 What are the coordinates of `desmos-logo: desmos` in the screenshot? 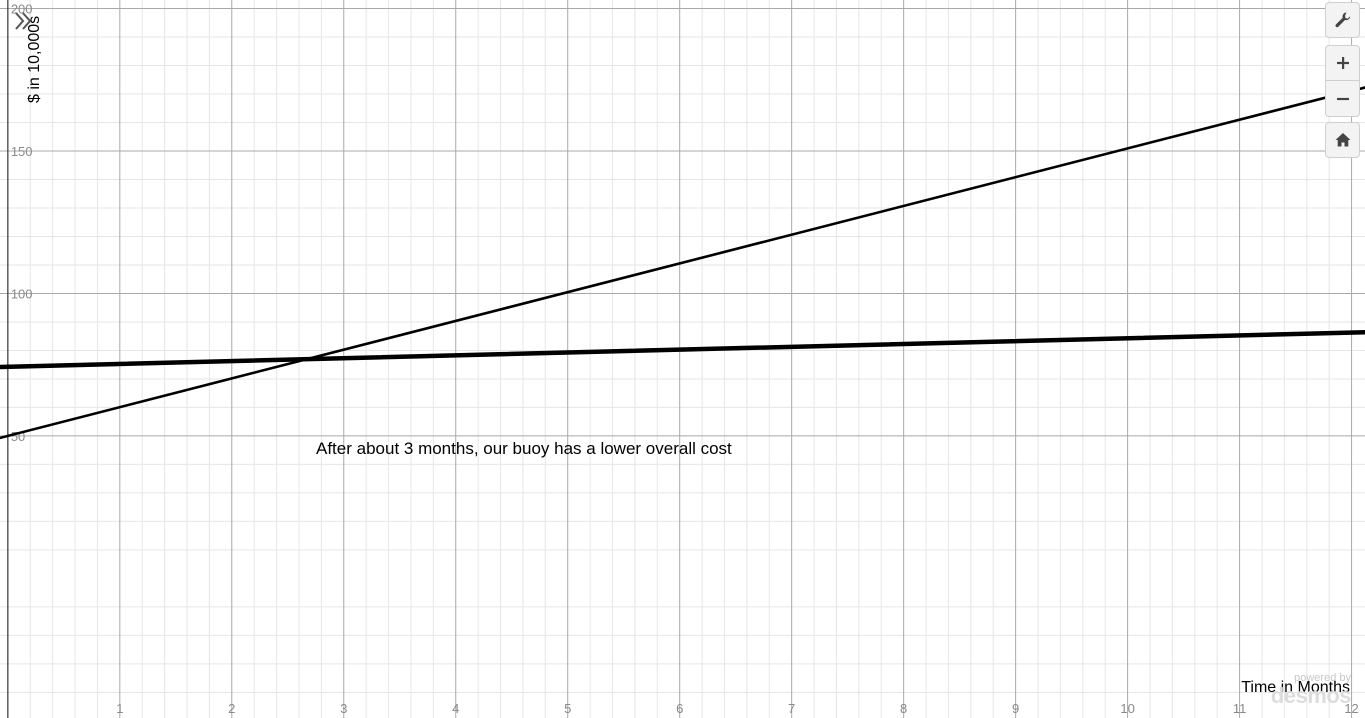 It's located at (1311, 695).